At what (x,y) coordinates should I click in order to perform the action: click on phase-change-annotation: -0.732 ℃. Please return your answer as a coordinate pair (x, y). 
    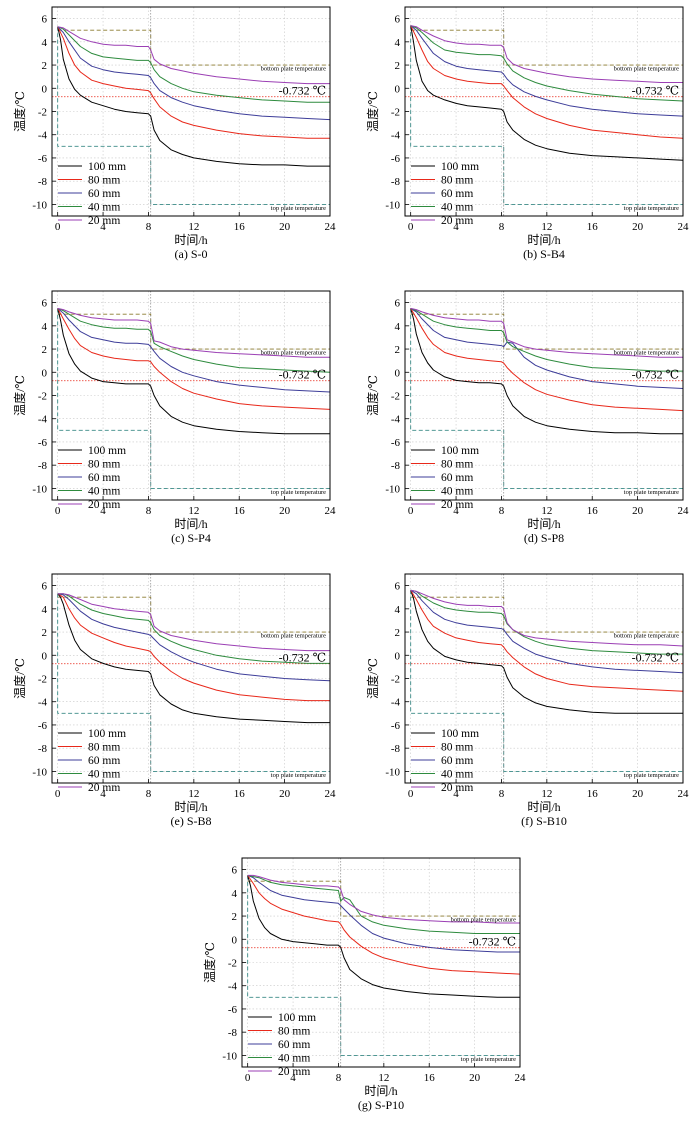
    Looking at the image, I should click on (655, 658).